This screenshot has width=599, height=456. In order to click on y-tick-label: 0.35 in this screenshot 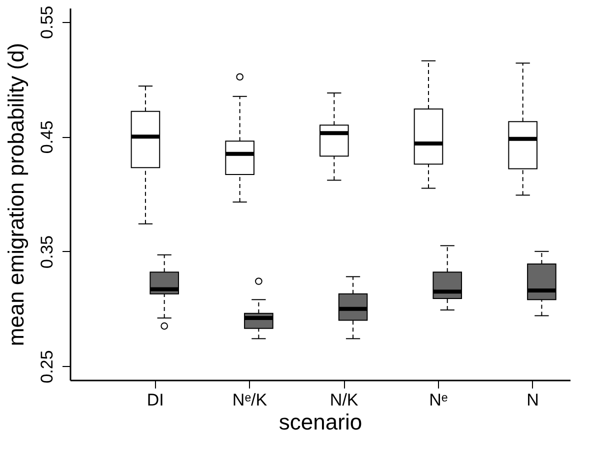, I will do `click(47, 251)`.